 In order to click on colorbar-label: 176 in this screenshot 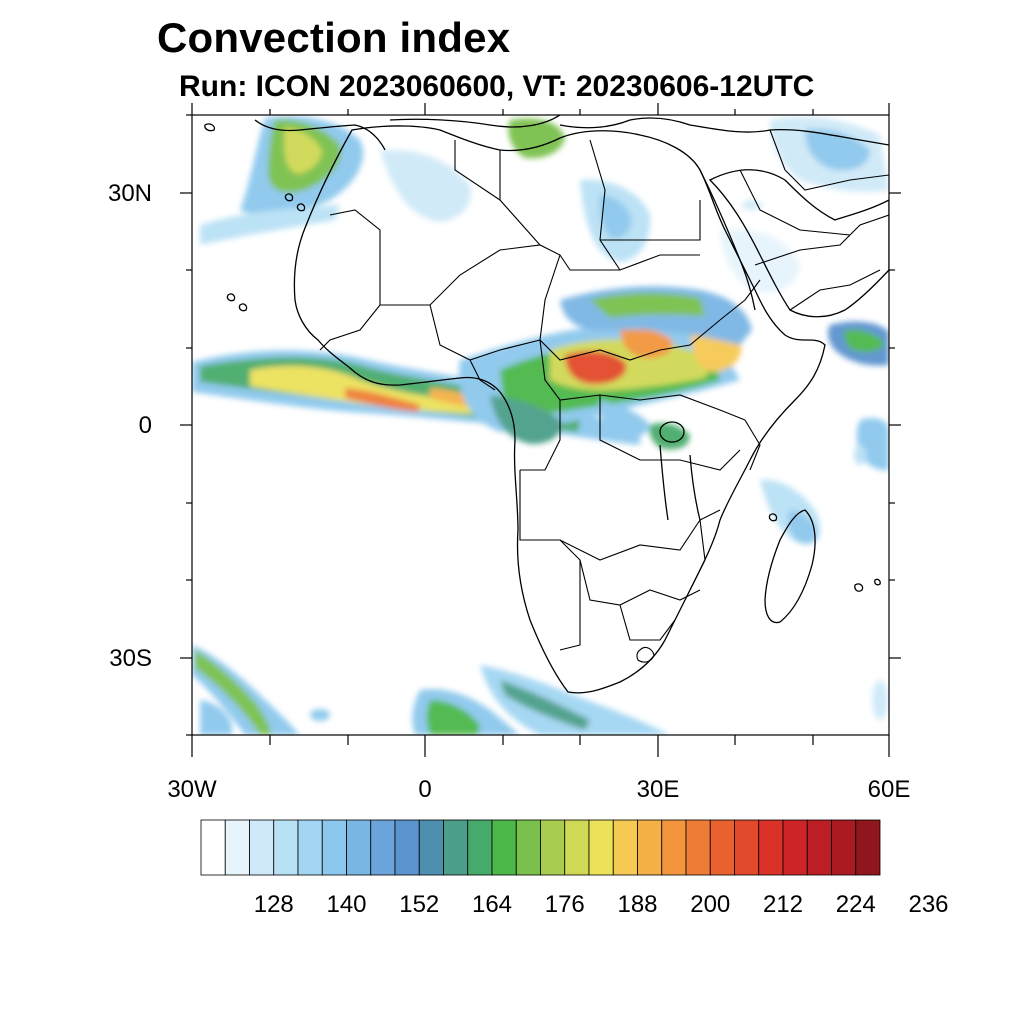, I will do `click(565, 904)`.